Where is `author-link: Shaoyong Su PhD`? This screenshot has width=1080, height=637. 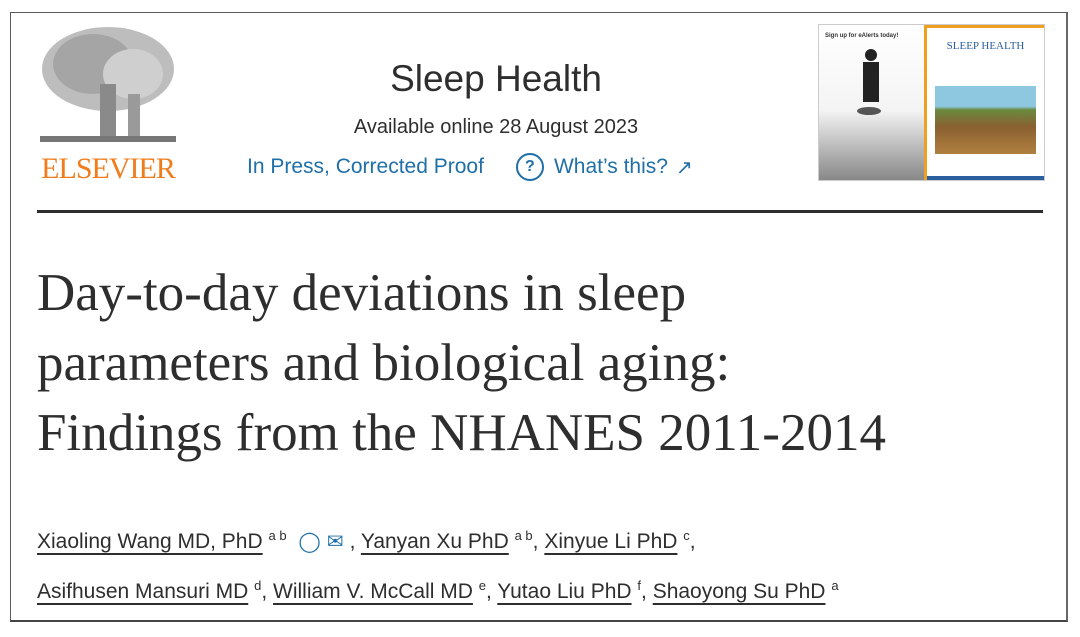 author-link: Shaoyong Su PhD is located at coordinates (739, 592).